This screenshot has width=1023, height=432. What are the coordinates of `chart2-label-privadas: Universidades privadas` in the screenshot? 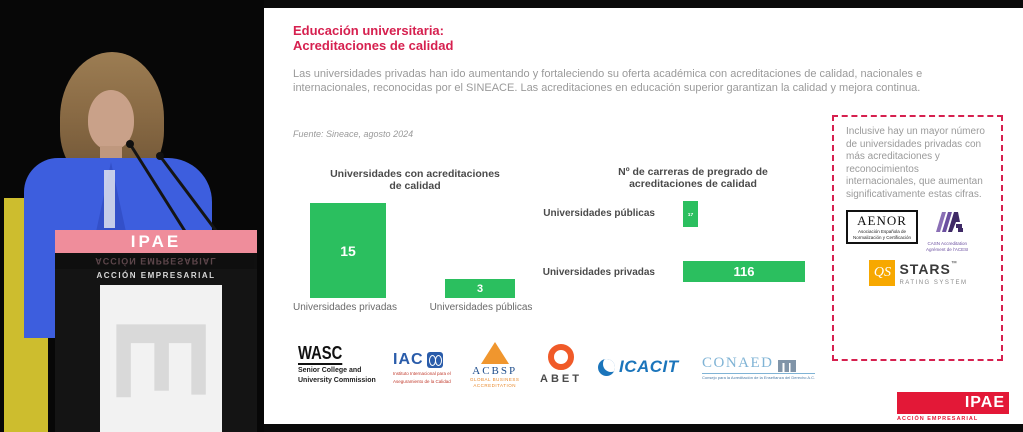 It's located at (598, 272).